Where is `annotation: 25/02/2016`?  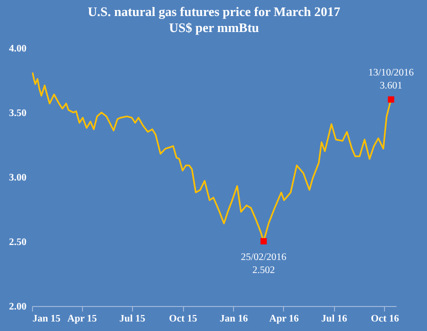
annotation: 25/02/2016 is located at coordinates (263, 258).